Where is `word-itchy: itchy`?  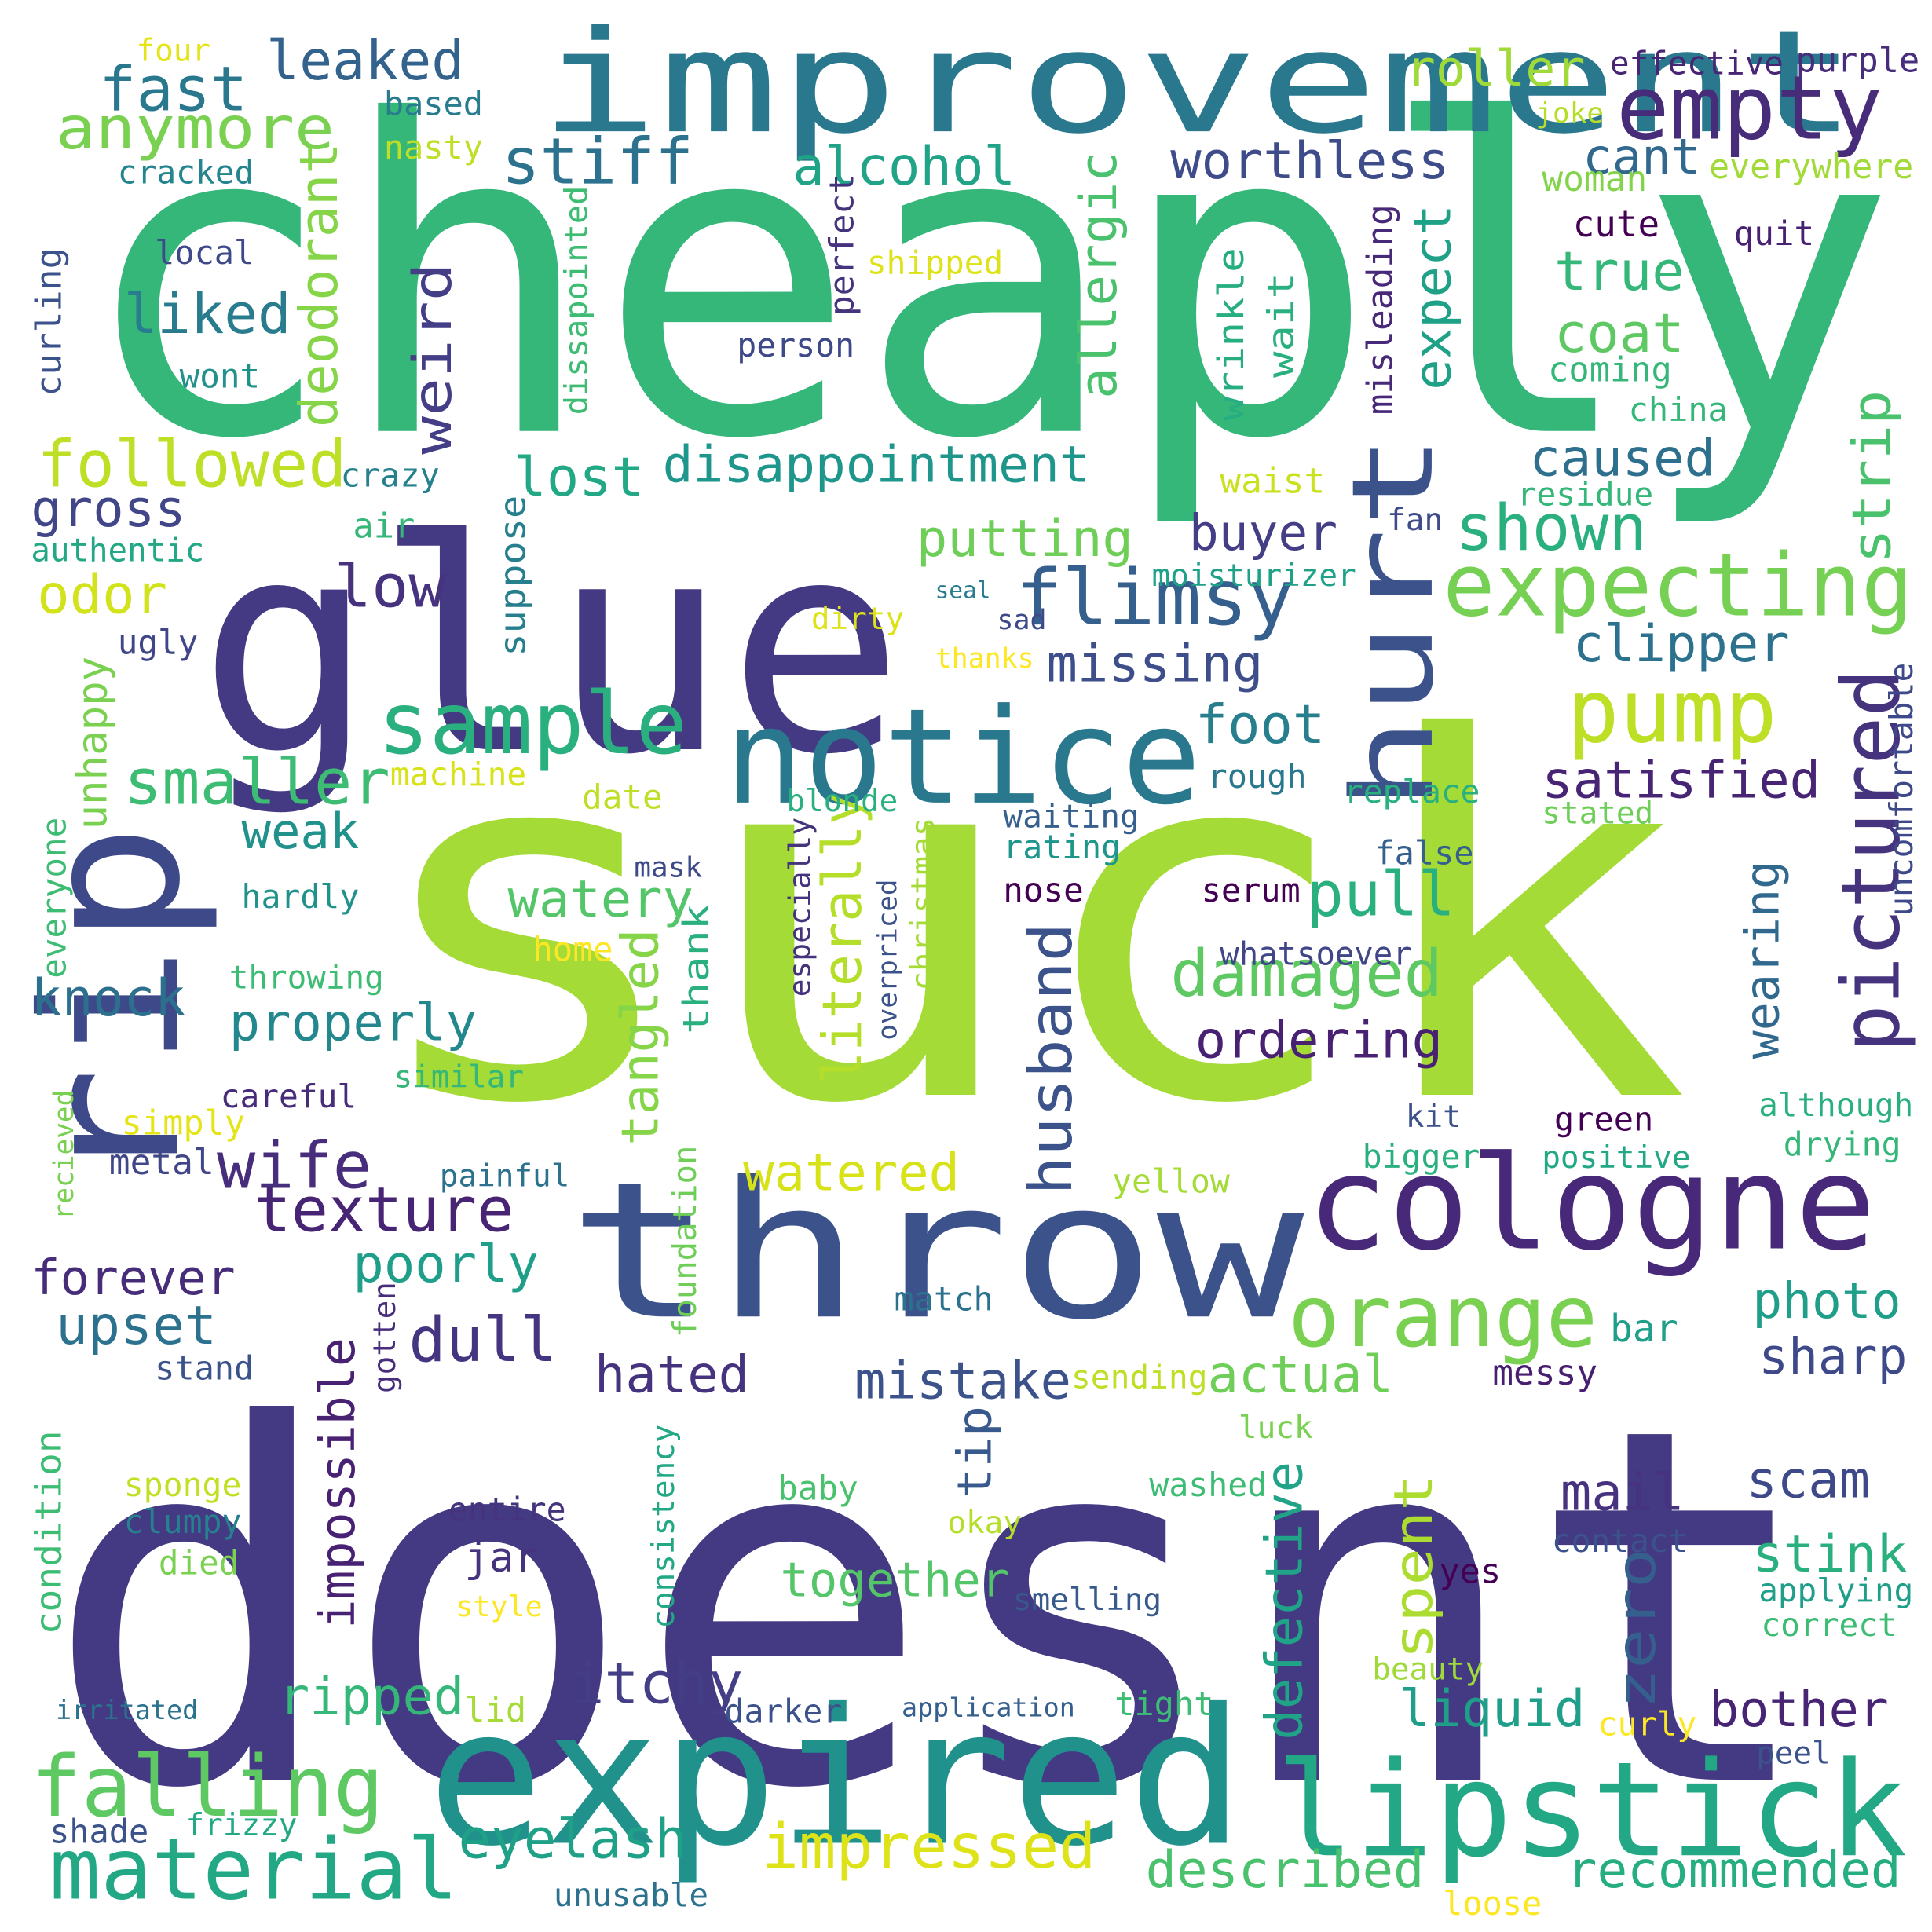
word-itchy: itchy is located at coordinates (656, 1684).